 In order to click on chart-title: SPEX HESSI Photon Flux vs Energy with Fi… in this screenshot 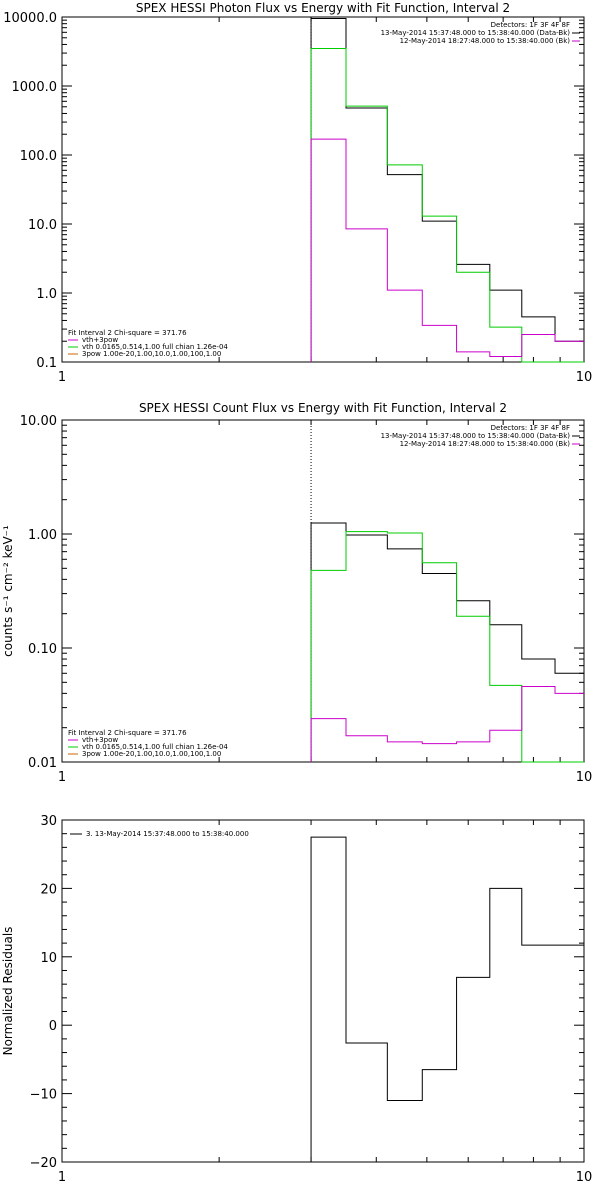, I will do `click(323, 8)`.